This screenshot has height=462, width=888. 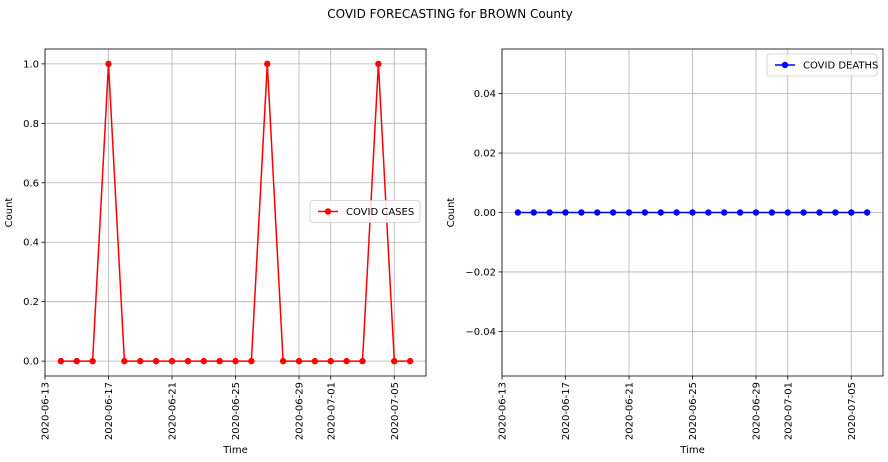 What do you see at coordinates (450, 14) in the screenshot?
I see `figure-title: COVID FORECASTING for BROWN County` at bounding box center [450, 14].